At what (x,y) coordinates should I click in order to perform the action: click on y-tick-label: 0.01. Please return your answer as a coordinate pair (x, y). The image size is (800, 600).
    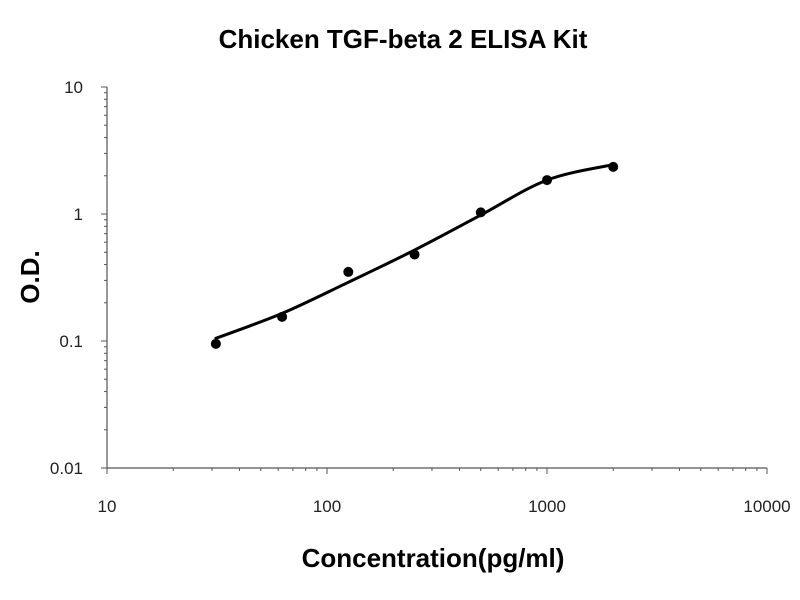
    Looking at the image, I should click on (66, 468).